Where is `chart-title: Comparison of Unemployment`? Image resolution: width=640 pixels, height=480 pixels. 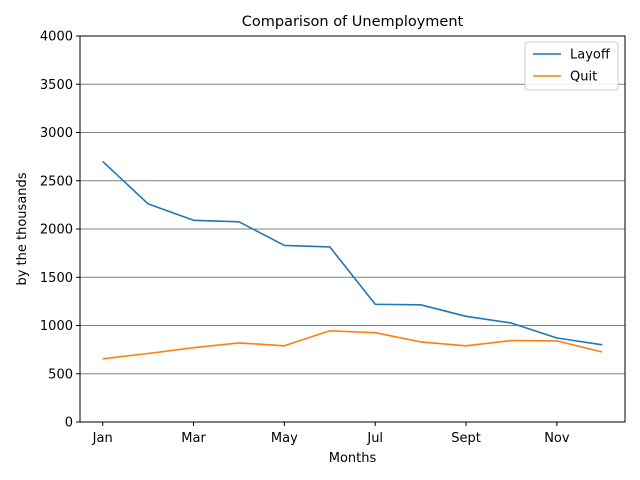
chart-title: Comparison of Unemployment is located at coordinates (353, 22).